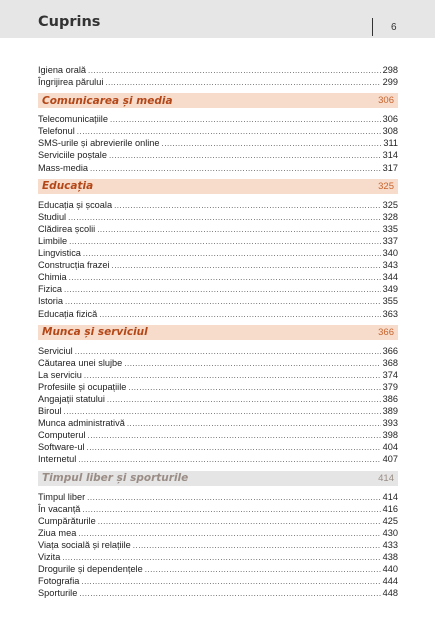  Describe the element at coordinates (52, 216) in the screenshot. I see `entry-label: Studiul` at that location.